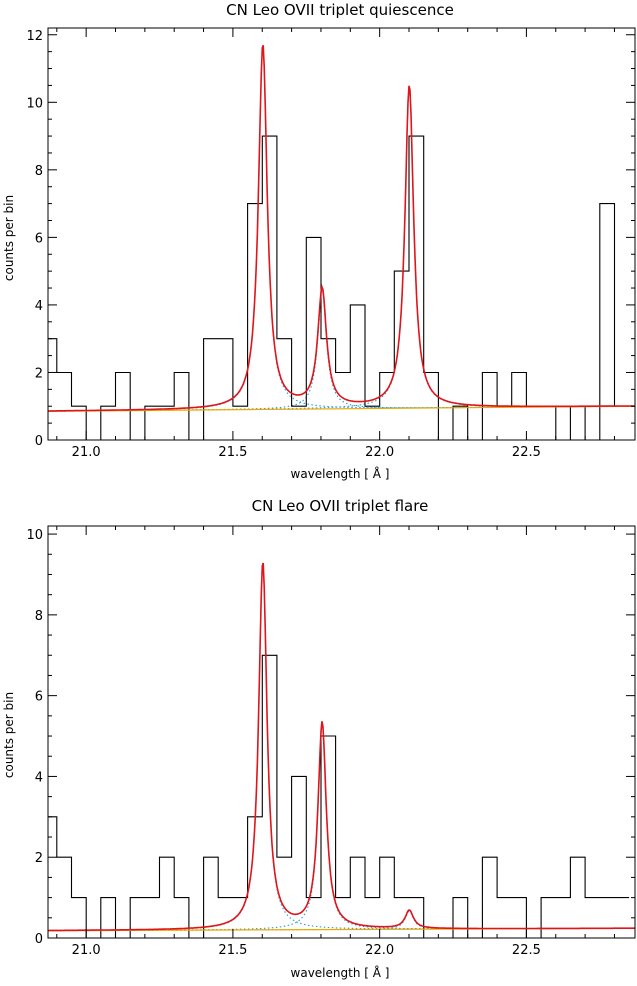 Image resolution: width=637 pixels, height=986 pixels. Describe the element at coordinates (34, 36) in the screenshot. I see `y-tick-label: 12` at that location.